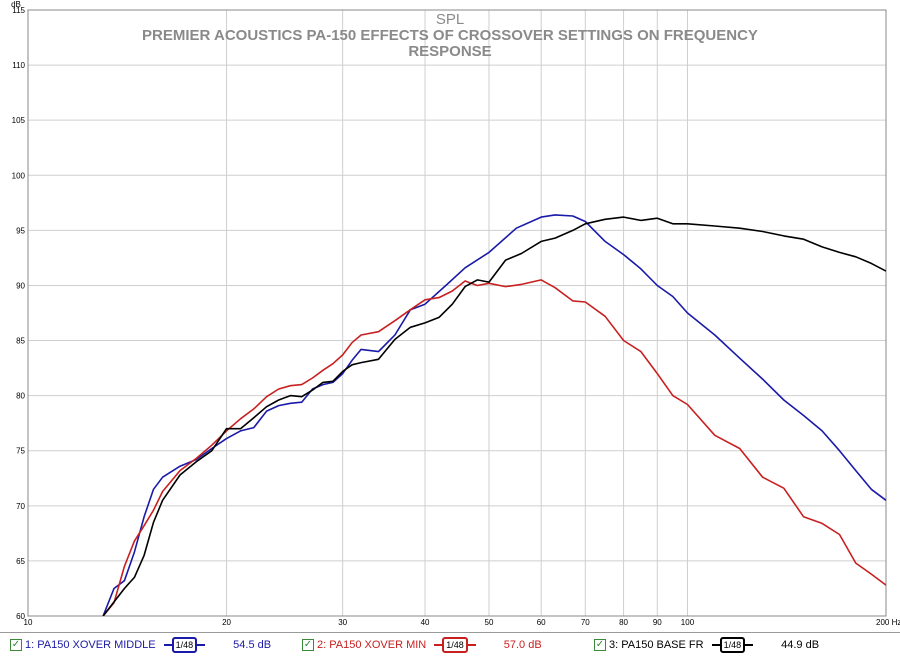 This screenshot has width=900, height=658. I want to click on smoothing-icon-3: 1/48, so click(732, 645).